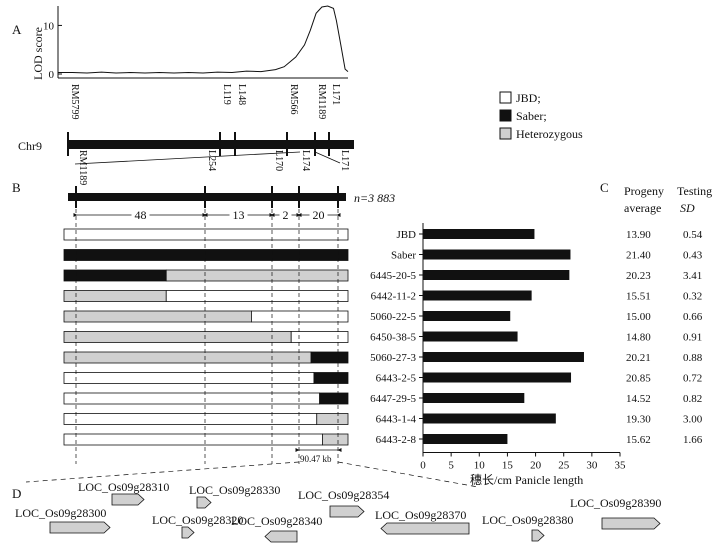 The image size is (720, 547). Describe the element at coordinates (692, 399) in the screenshot. I see `testing-sd-value: 0.82` at that location.